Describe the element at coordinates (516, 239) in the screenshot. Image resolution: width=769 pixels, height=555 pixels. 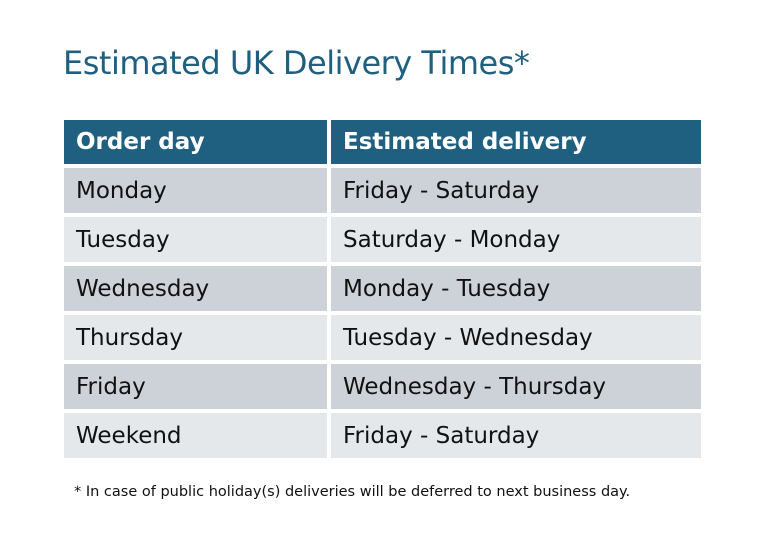
I see `estimated-delivery-cell: Saturday - Monday` at that location.